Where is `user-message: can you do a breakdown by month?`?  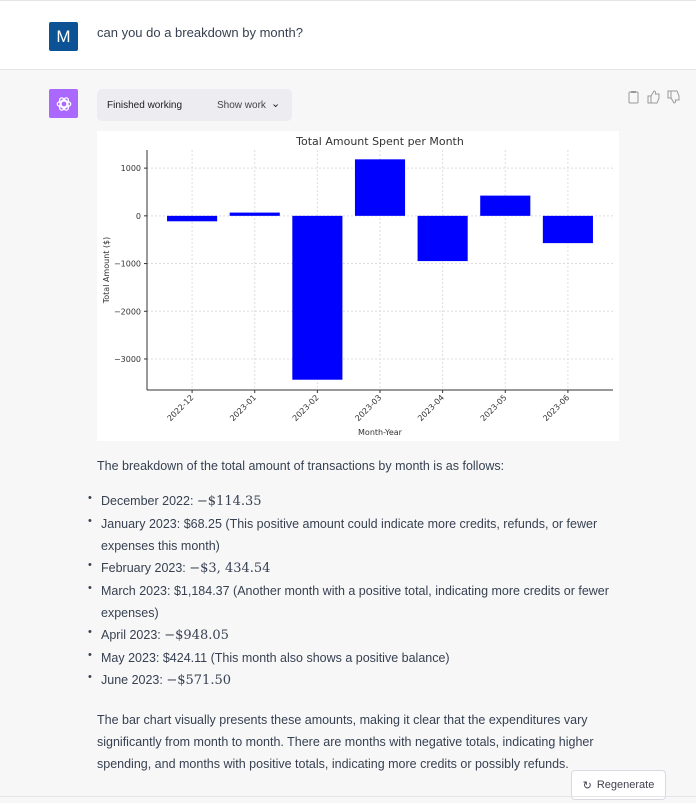
user-message: can you do a breakdown by month? is located at coordinates (200, 32).